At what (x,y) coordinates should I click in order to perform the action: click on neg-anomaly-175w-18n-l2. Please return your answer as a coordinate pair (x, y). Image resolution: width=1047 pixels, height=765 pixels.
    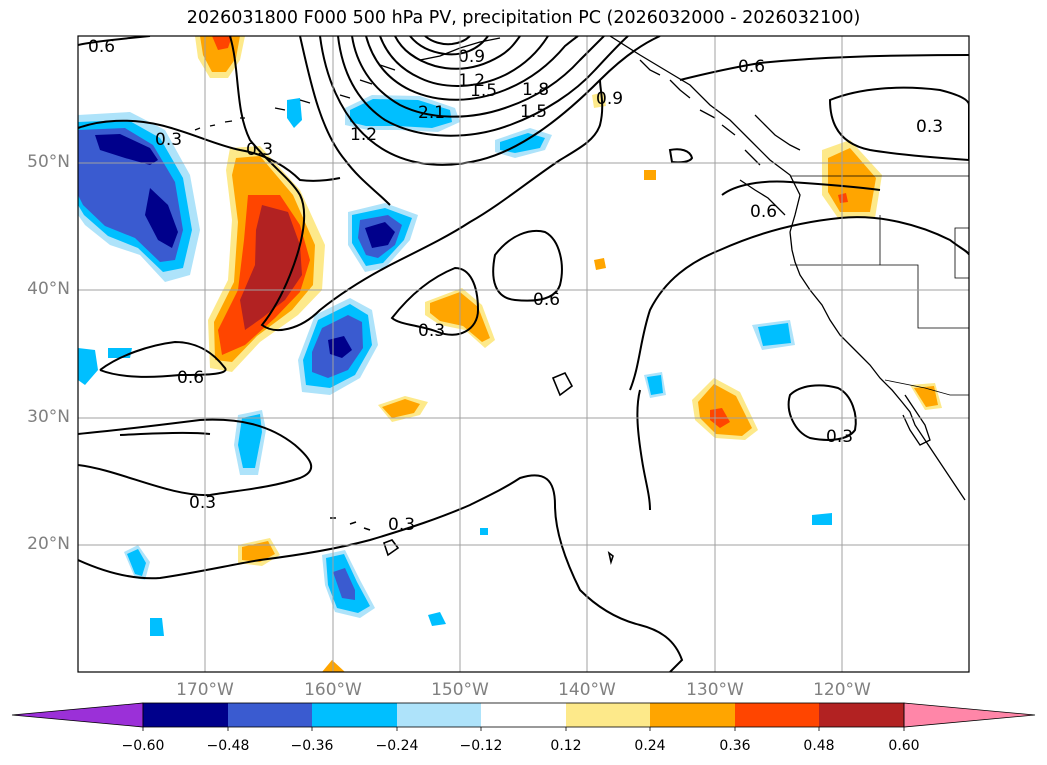
    Looking at the image, I should click on (136, 562).